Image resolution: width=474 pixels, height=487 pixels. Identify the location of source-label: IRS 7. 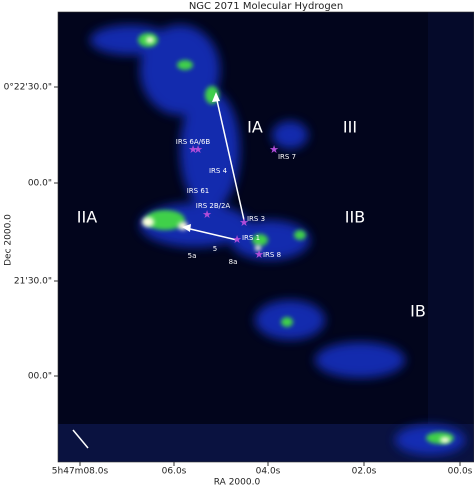
(287, 157).